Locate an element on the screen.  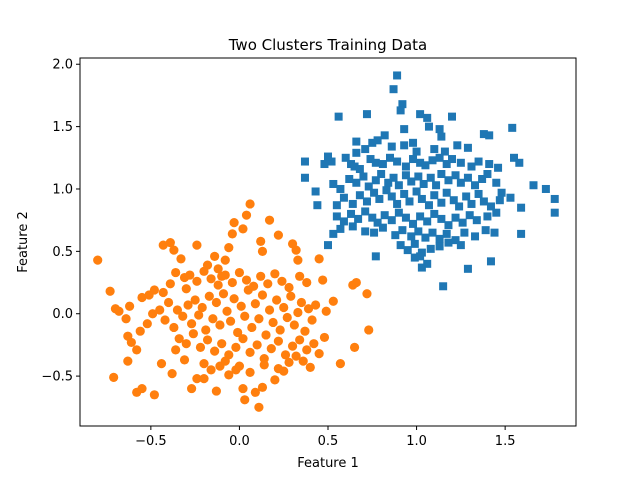
y-tick-label: 1.5 is located at coordinates (62, 127).